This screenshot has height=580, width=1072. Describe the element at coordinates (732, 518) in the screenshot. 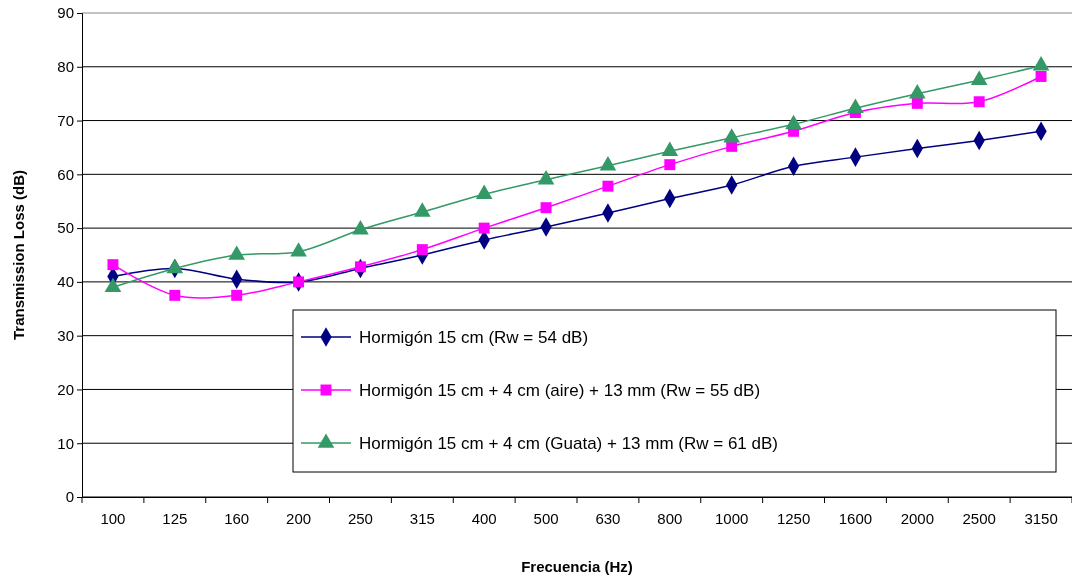

I see `x-tick-label: 1000` at that location.